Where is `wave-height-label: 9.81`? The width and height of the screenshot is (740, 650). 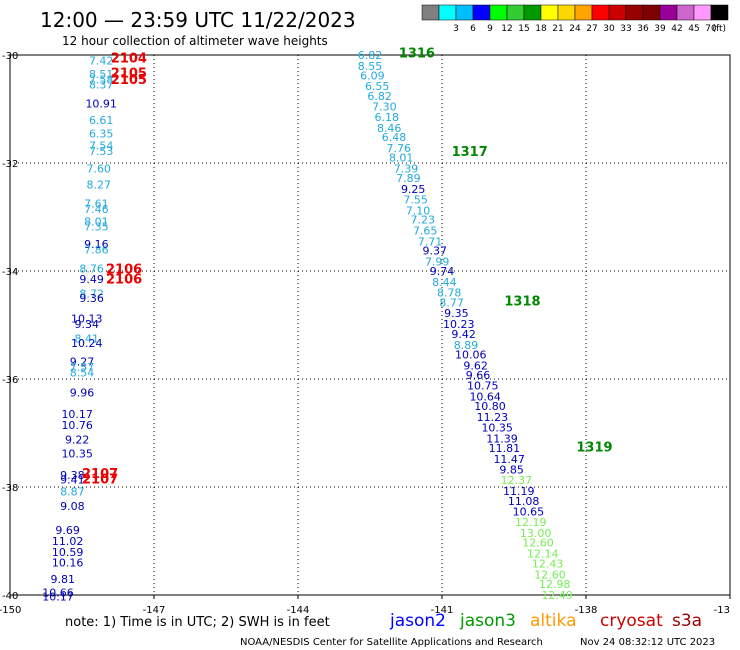
wave-height-label: 9.81 is located at coordinates (63, 579).